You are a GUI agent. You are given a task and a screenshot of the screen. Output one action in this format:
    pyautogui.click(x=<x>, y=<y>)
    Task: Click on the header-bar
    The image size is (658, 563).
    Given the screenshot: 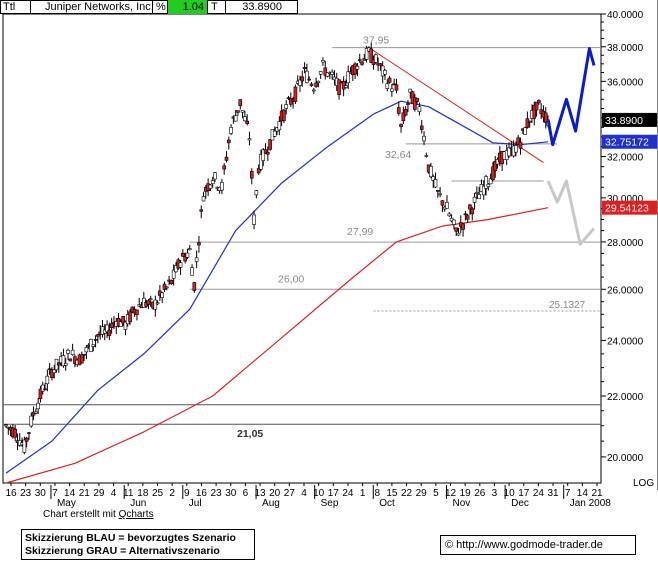 What is the action you would take?
    pyautogui.click(x=149, y=7)
    